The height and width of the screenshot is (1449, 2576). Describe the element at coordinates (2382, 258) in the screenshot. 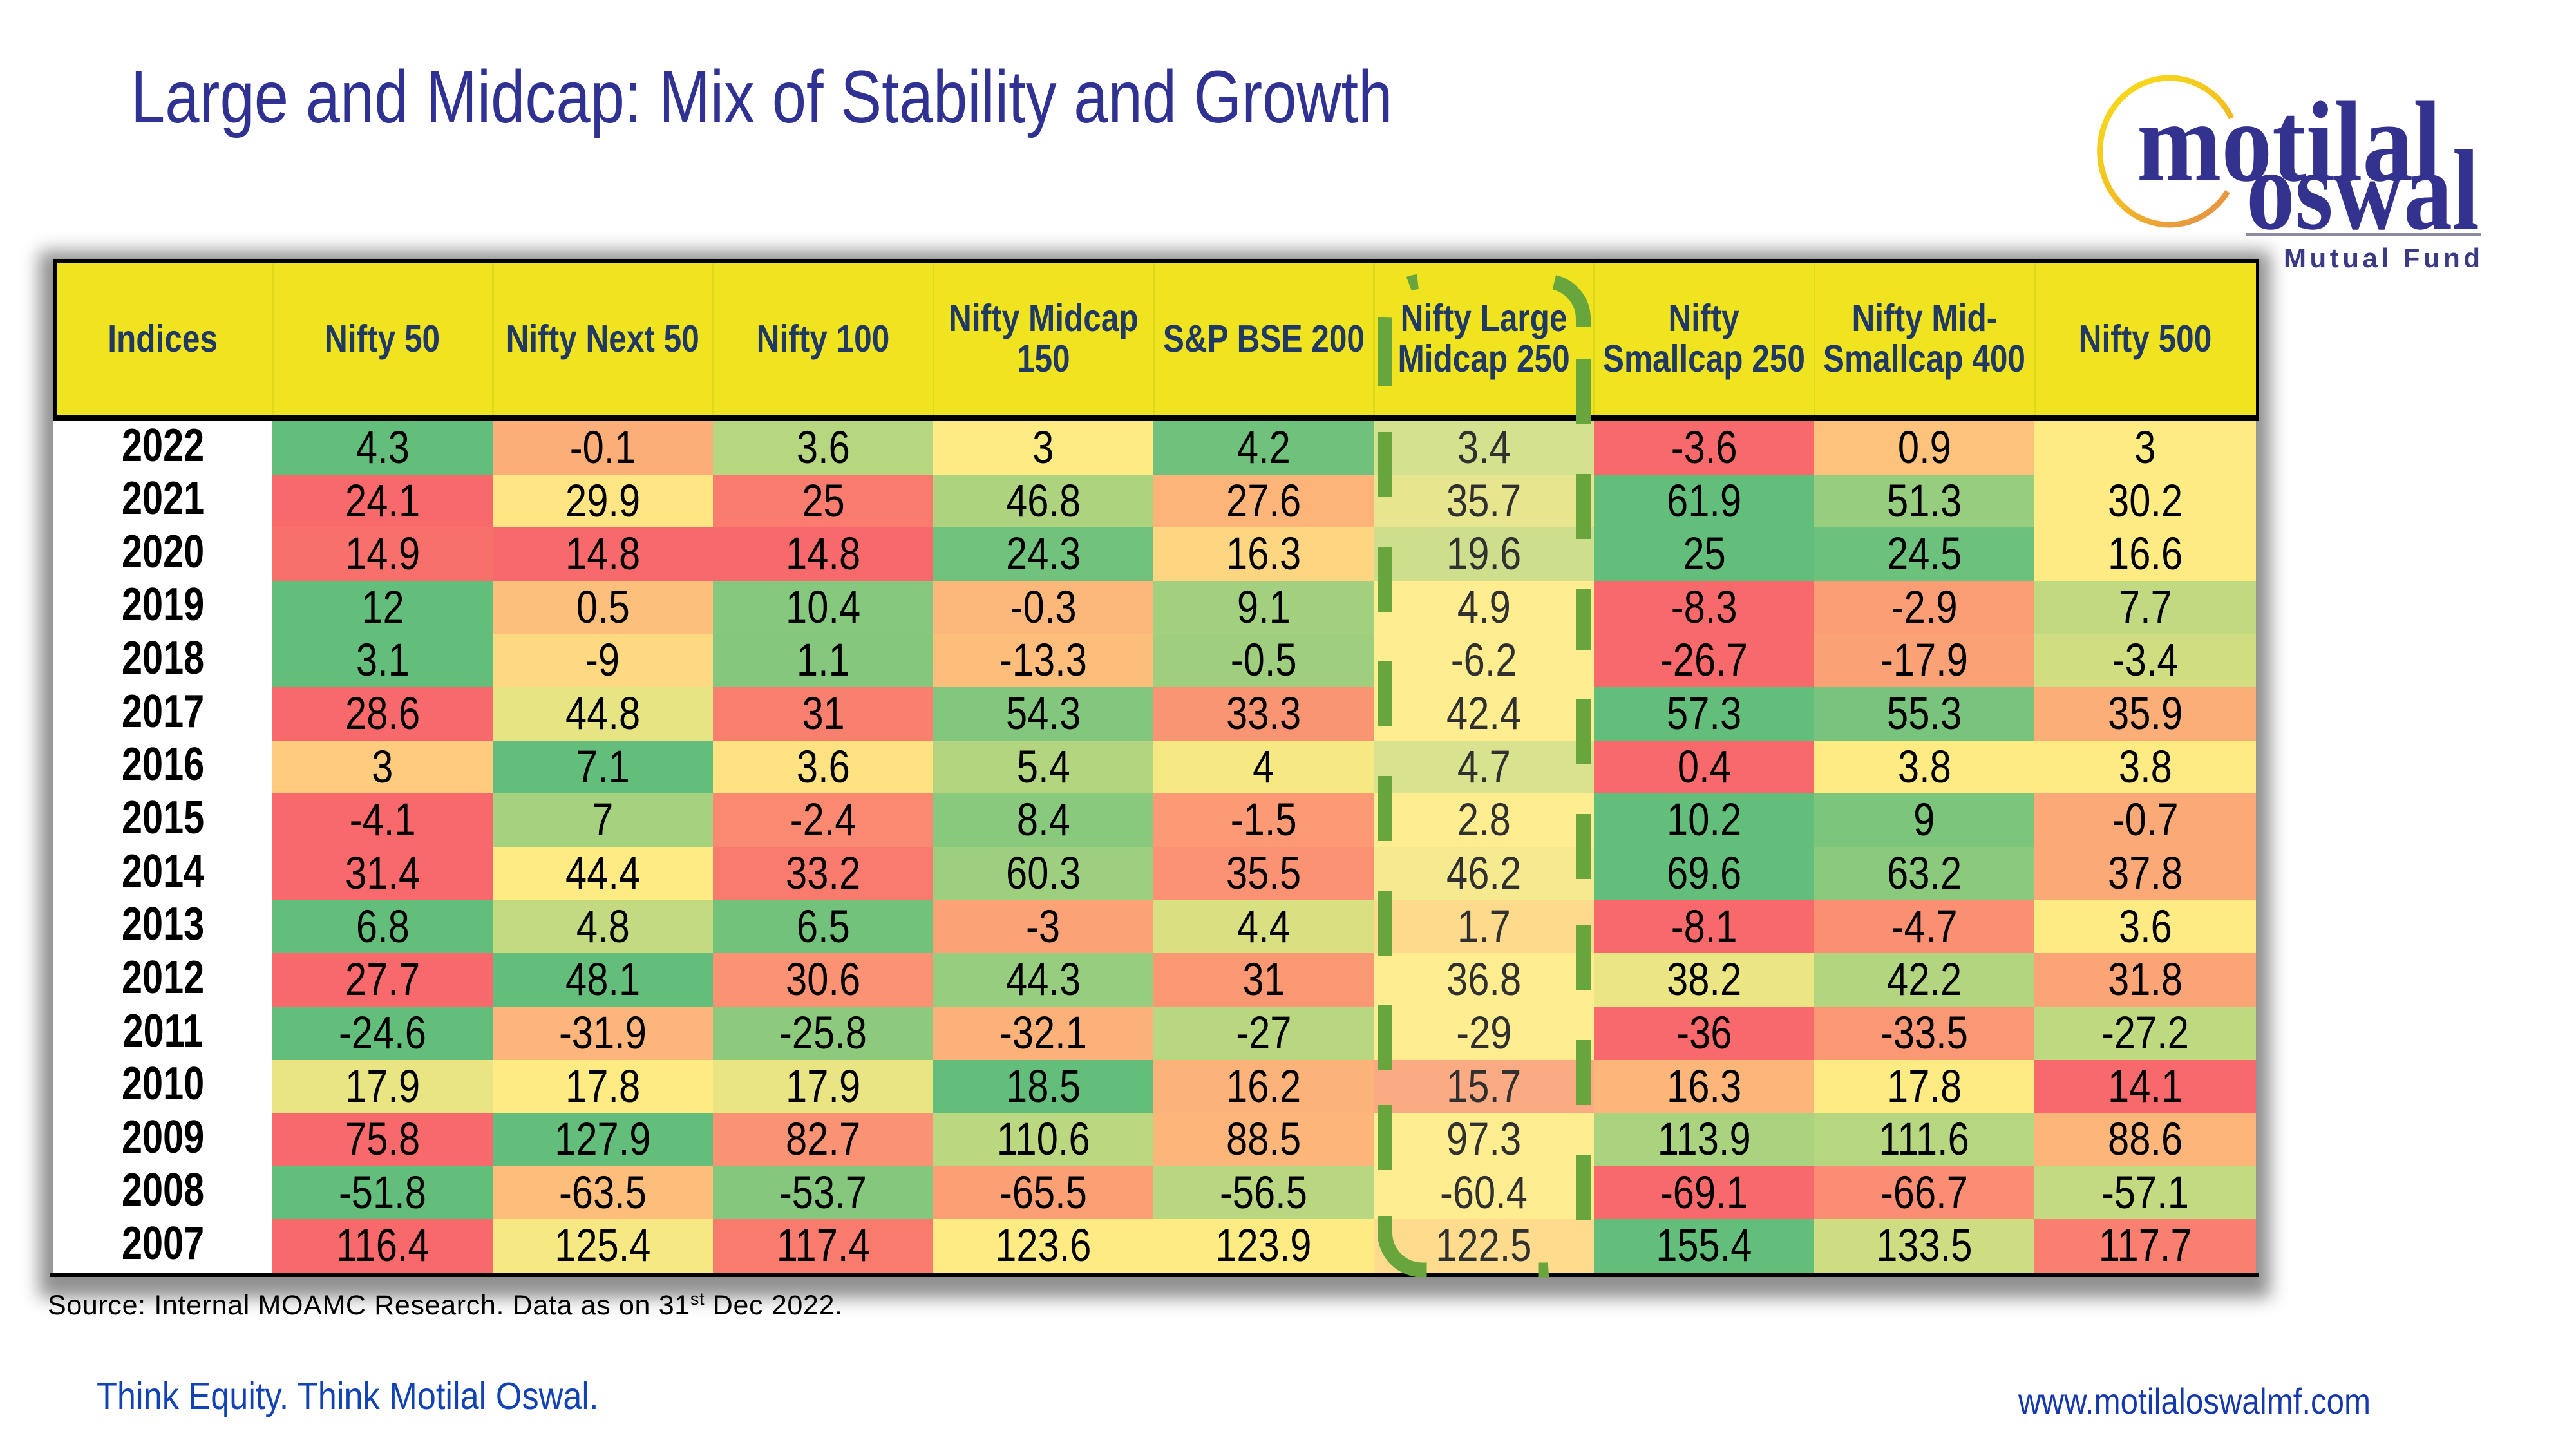

I see `svg-text: Mutual Fund` at that location.